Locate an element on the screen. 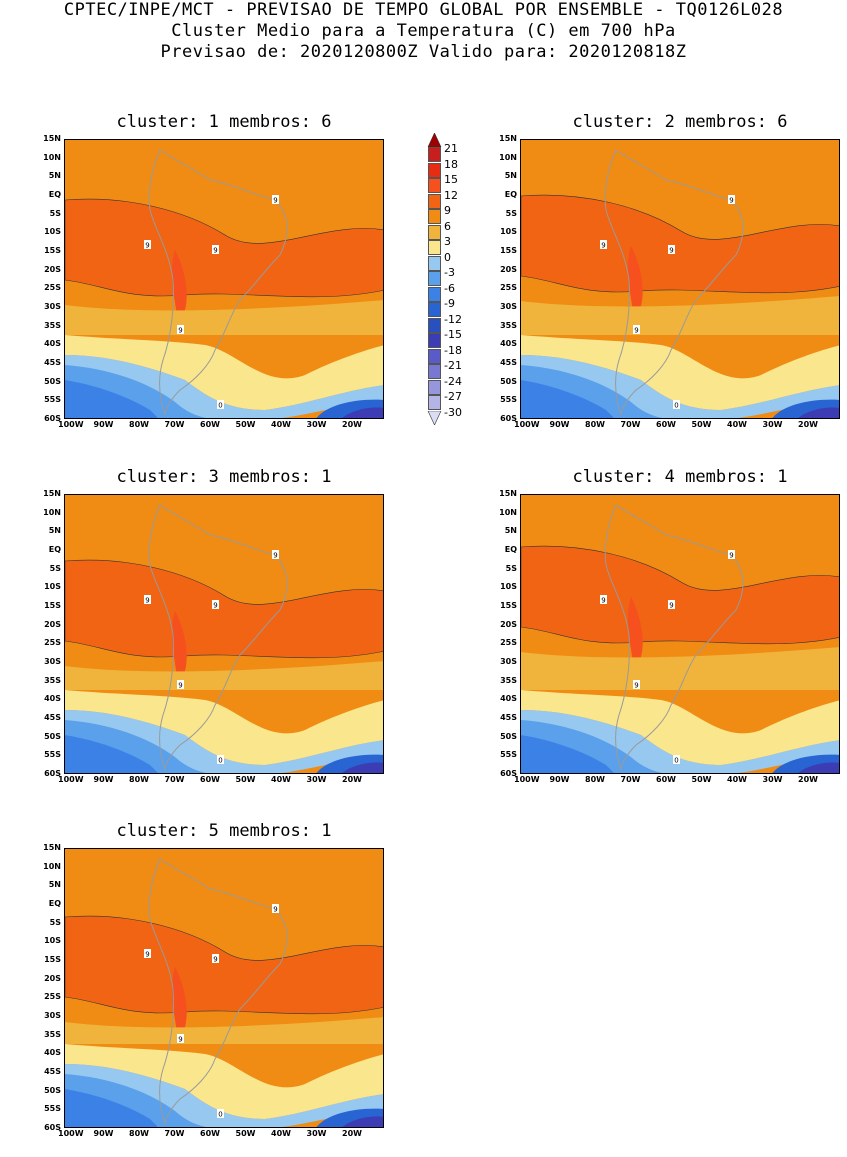  legend-level-label: -18 is located at coordinates (453, 350).